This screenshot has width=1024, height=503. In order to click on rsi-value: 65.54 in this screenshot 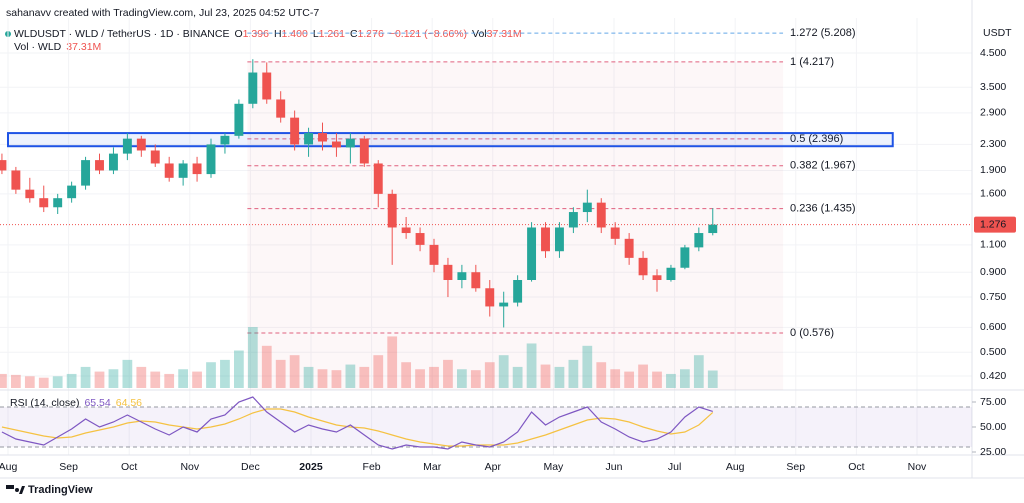, I will do `click(97, 403)`.